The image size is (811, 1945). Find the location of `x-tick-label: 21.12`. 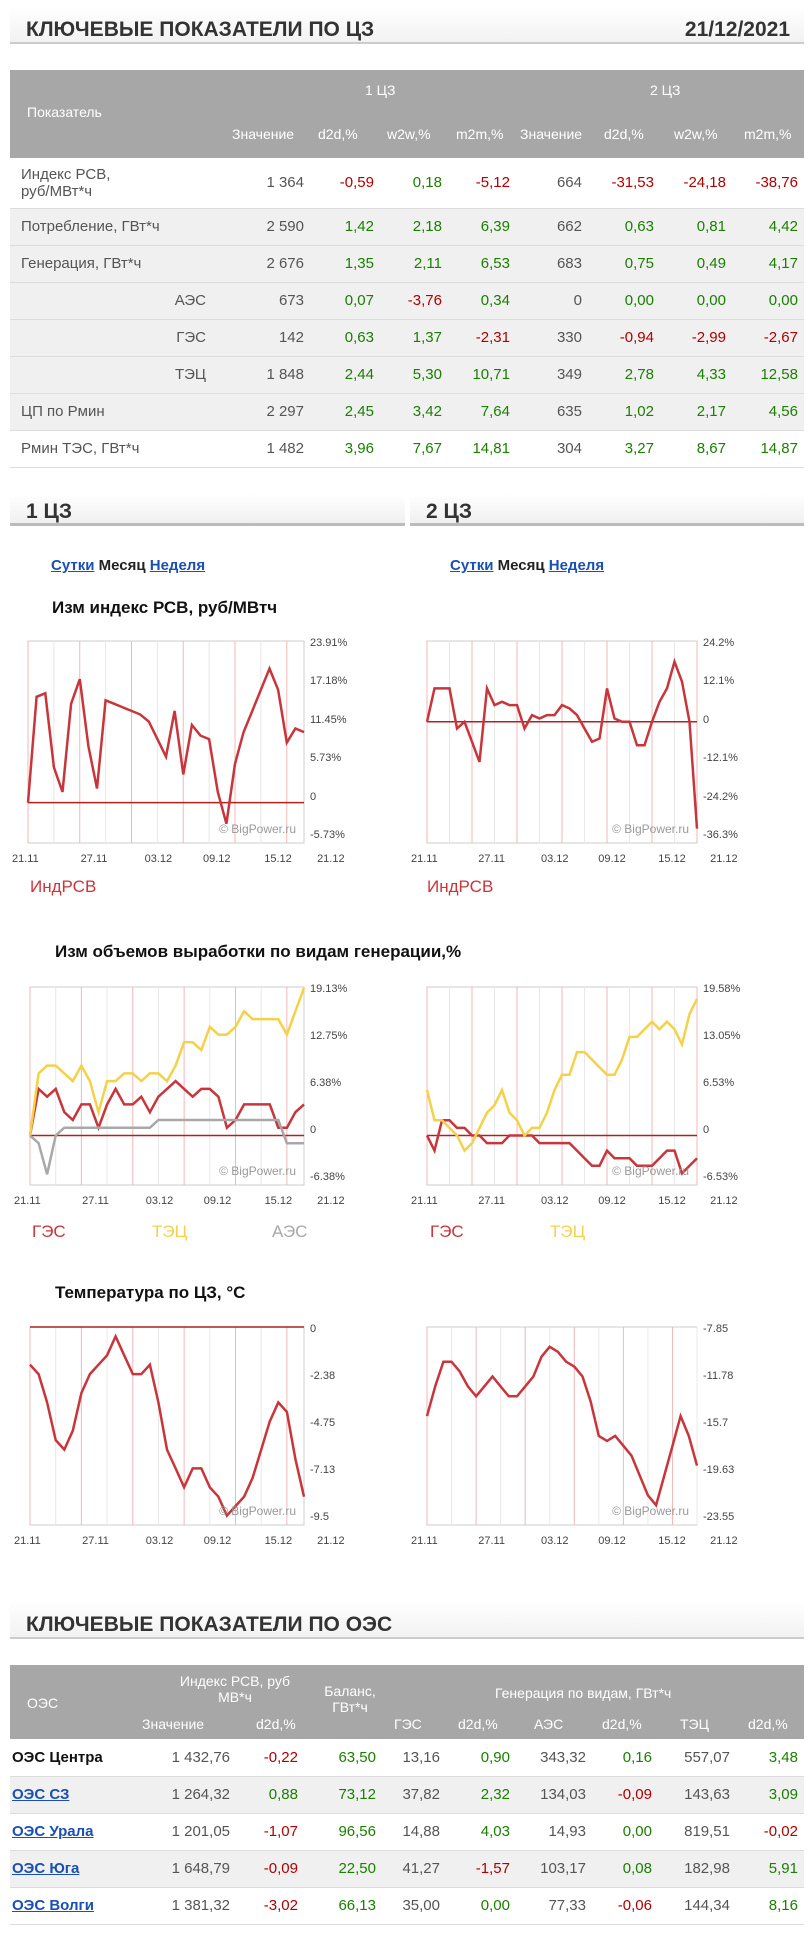

x-tick-label: 21.12 is located at coordinates (331, 1201).